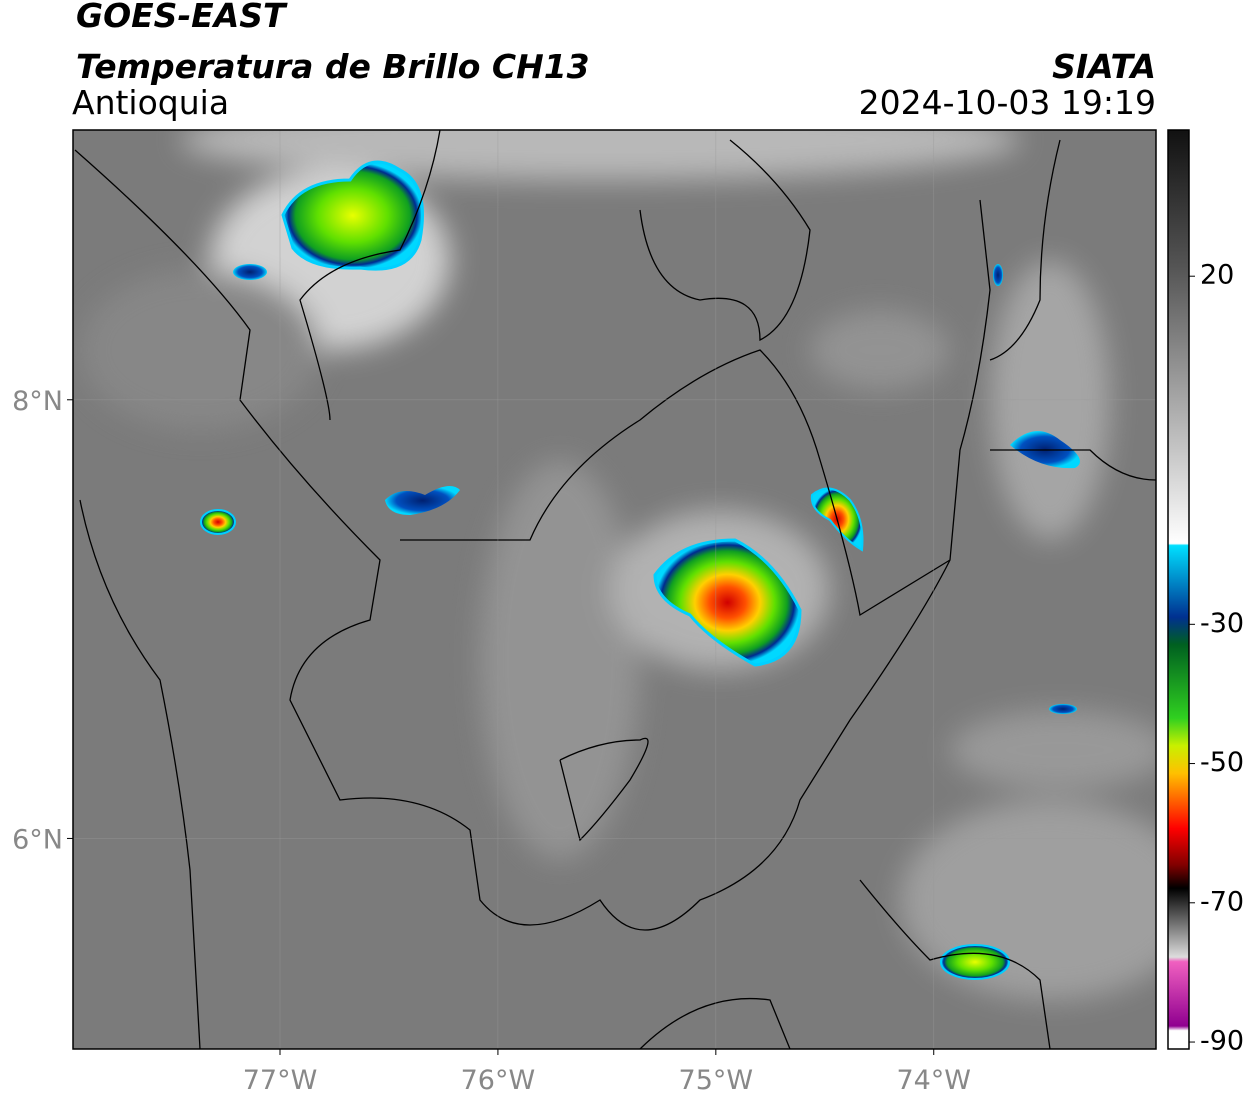 This screenshot has width=1252, height=1099. I want to click on x-tick-label: 77°W, so click(280, 1080).